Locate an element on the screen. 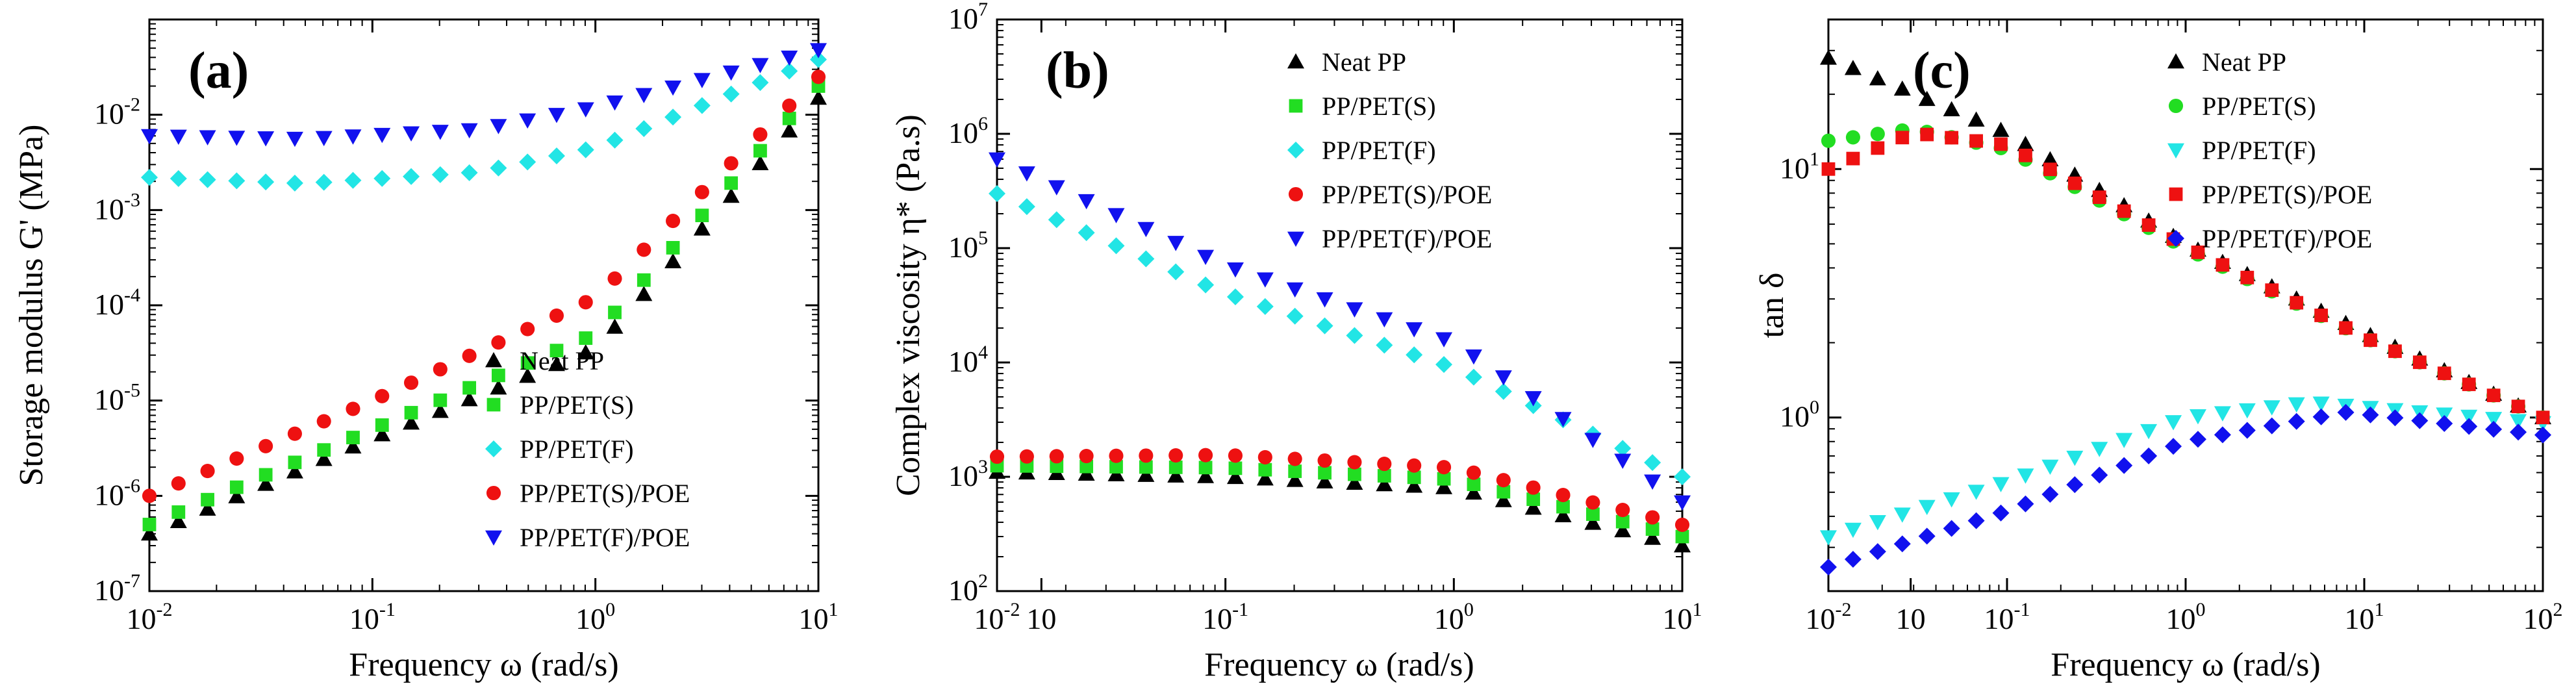 The width and height of the screenshot is (2576, 684). legend-marker is located at coordinates (2175, 238).